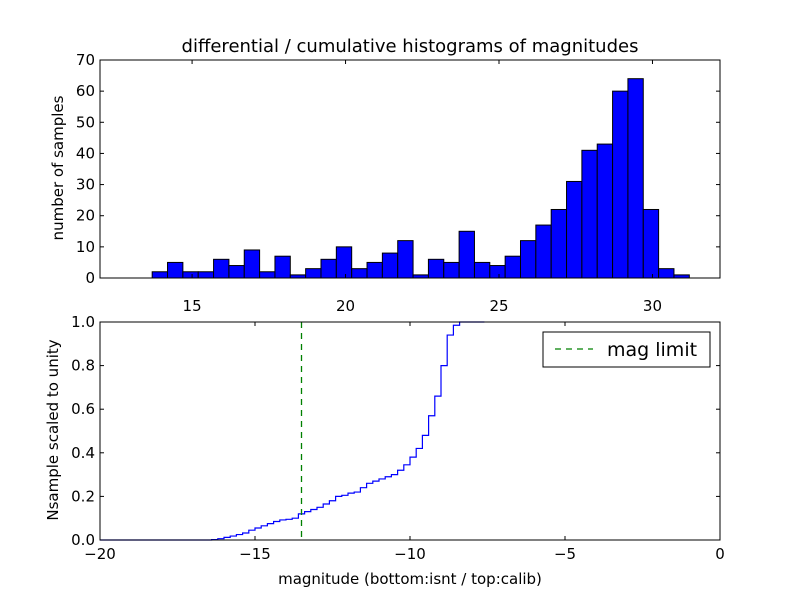 Image resolution: width=800 pixels, height=600 pixels. I want to click on y-tick-label: 60, so click(85, 91).